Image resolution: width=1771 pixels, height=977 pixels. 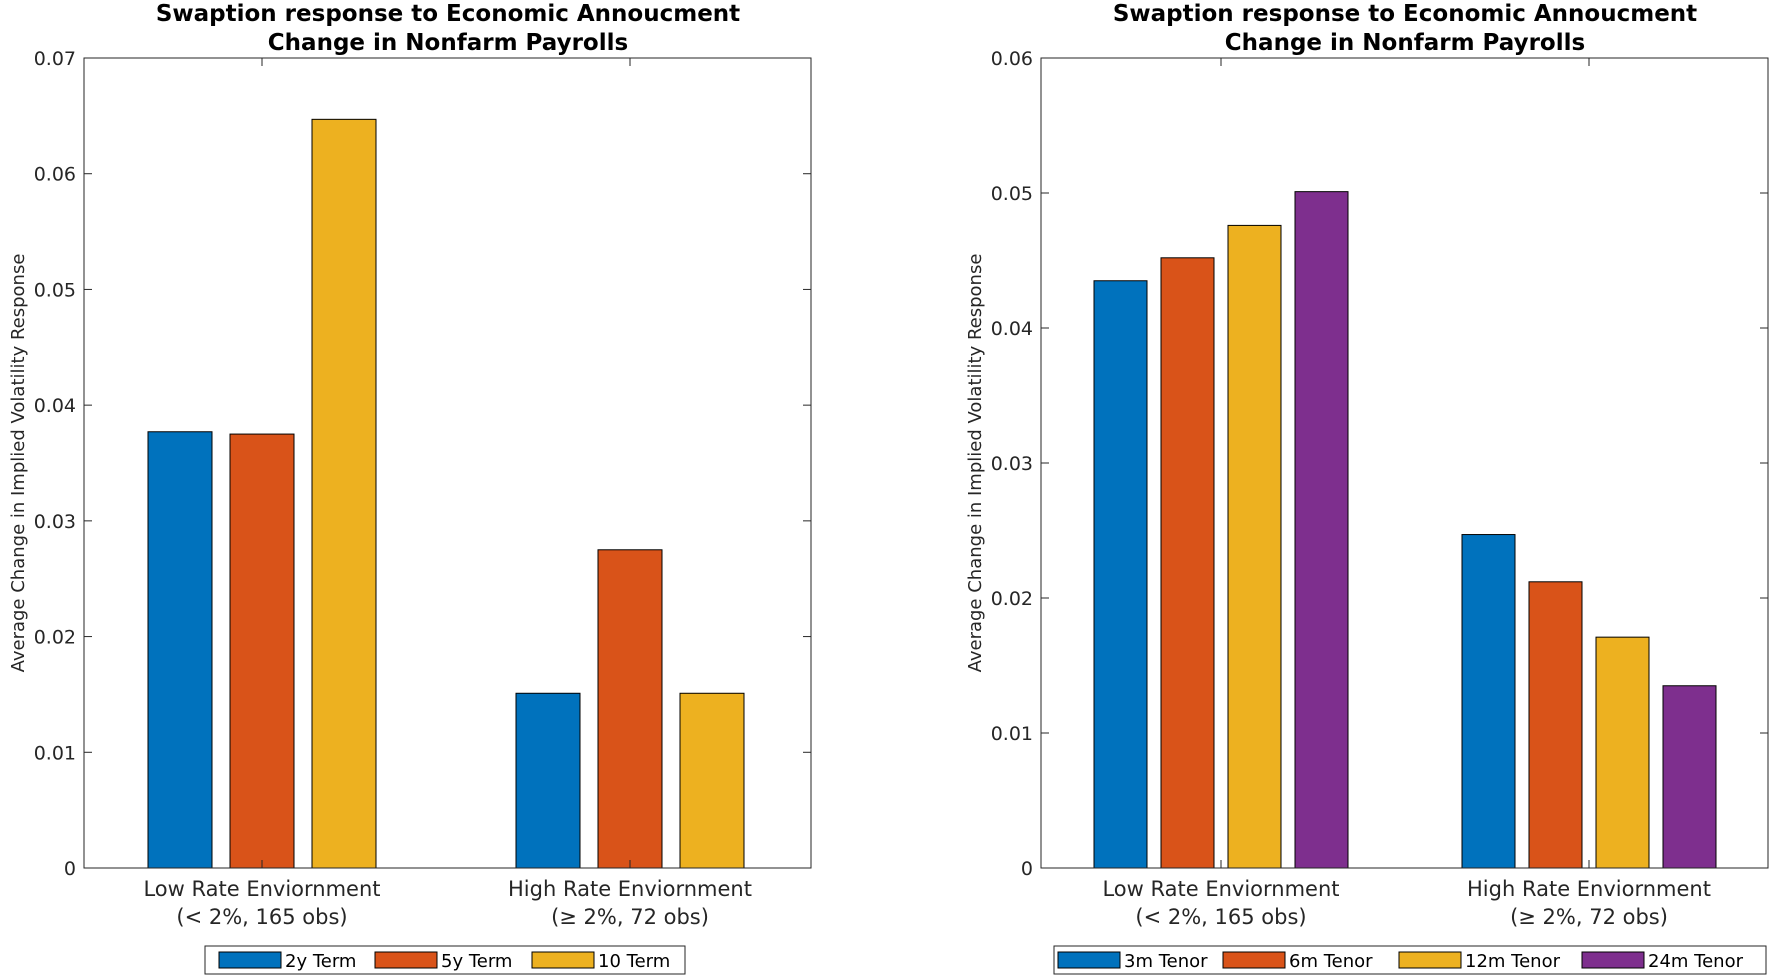 I want to click on legend-label: 12m Tenor, so click(x=1513, y=961).